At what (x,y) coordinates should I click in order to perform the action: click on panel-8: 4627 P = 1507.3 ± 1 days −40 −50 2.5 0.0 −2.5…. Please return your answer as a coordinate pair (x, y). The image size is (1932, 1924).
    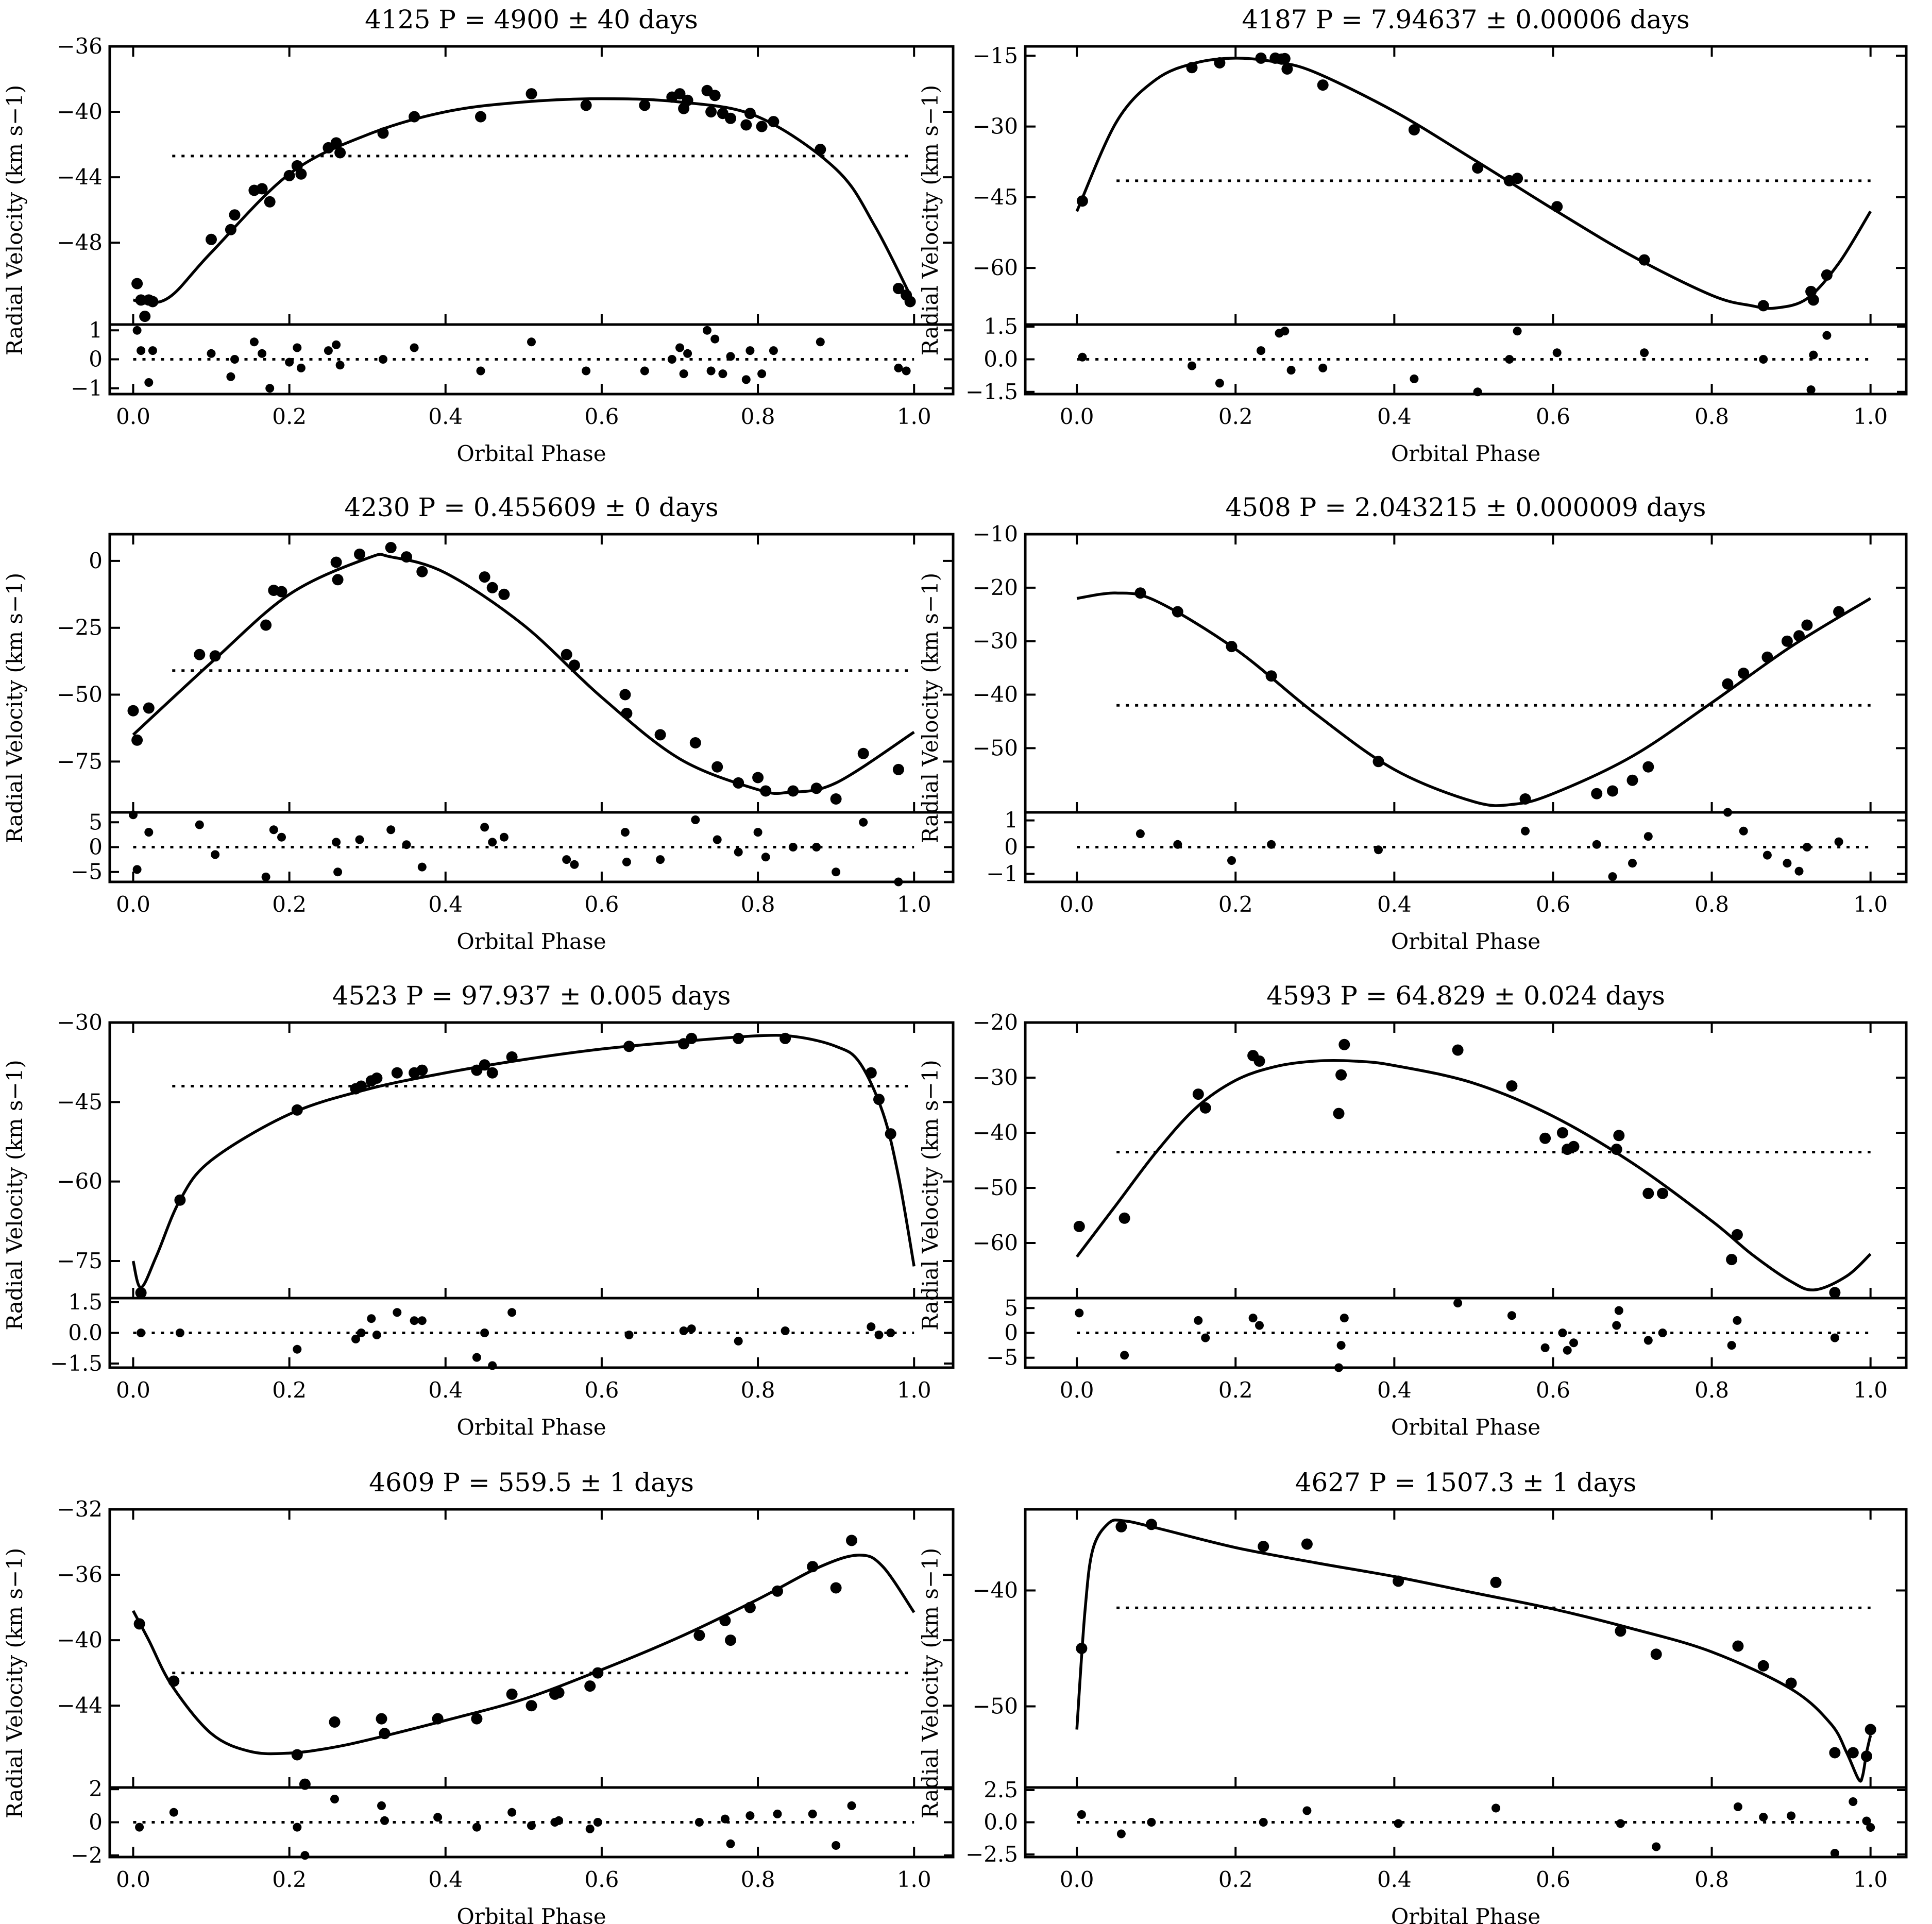
    Looking at the image, I should click on (1413, 1696).